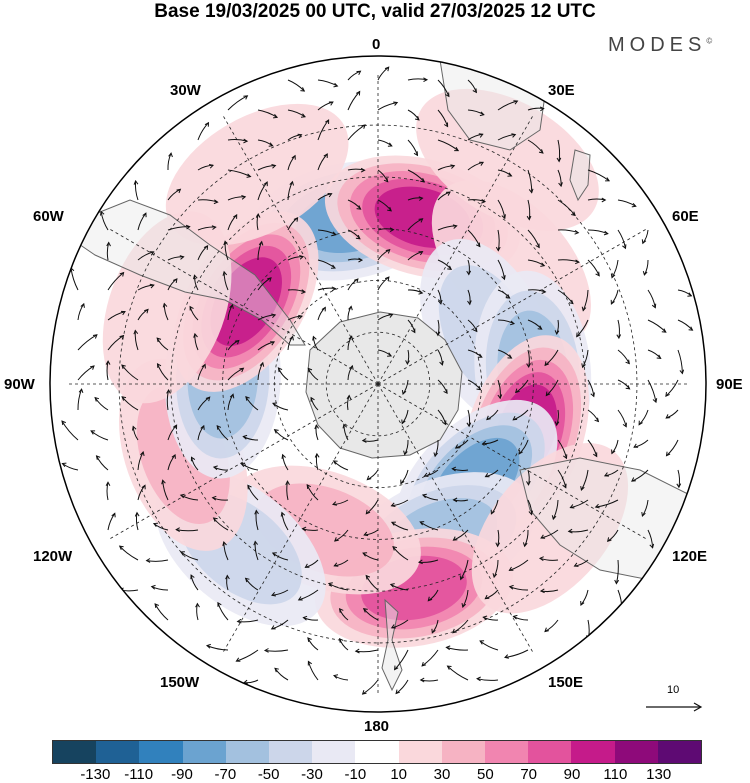 The height and width of the screenshot is (783, 750). Describe the element at coordinates (377, 752) in the screenshot. I see `colorbar-swatch` at that location.